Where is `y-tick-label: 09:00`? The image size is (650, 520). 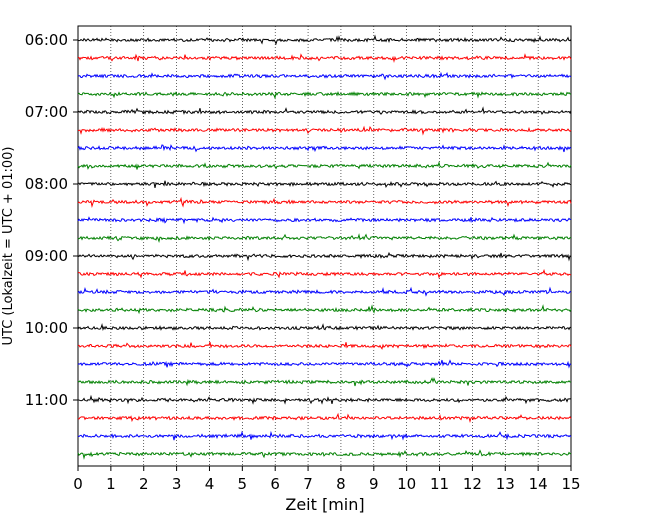
y-tick-label: 09:00 is located at coordinates (46, 256).